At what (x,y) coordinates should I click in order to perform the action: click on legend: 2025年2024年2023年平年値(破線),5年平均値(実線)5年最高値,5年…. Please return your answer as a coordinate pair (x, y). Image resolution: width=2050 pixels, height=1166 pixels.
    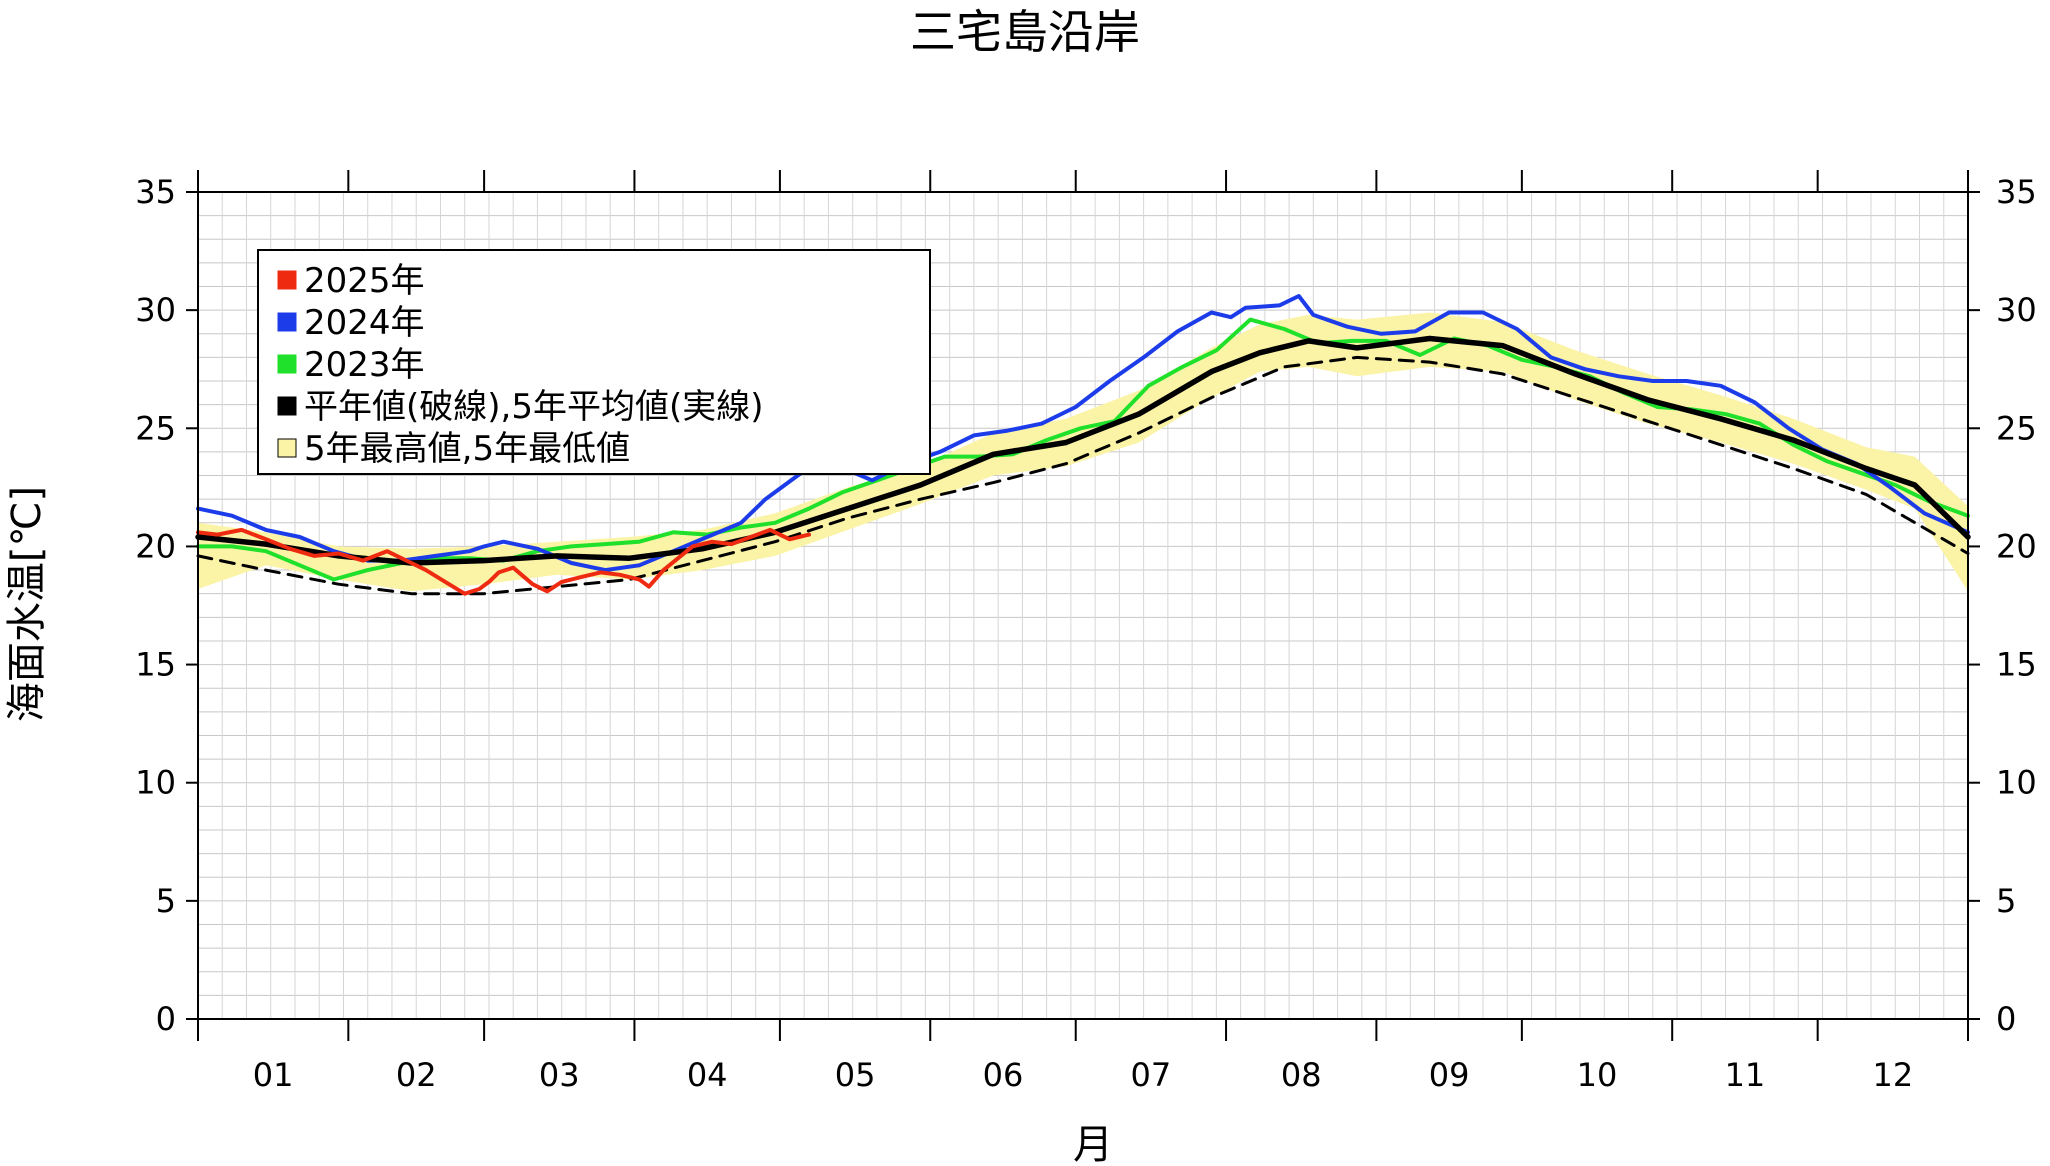
    Looking at the image, I should click on (594, 362).